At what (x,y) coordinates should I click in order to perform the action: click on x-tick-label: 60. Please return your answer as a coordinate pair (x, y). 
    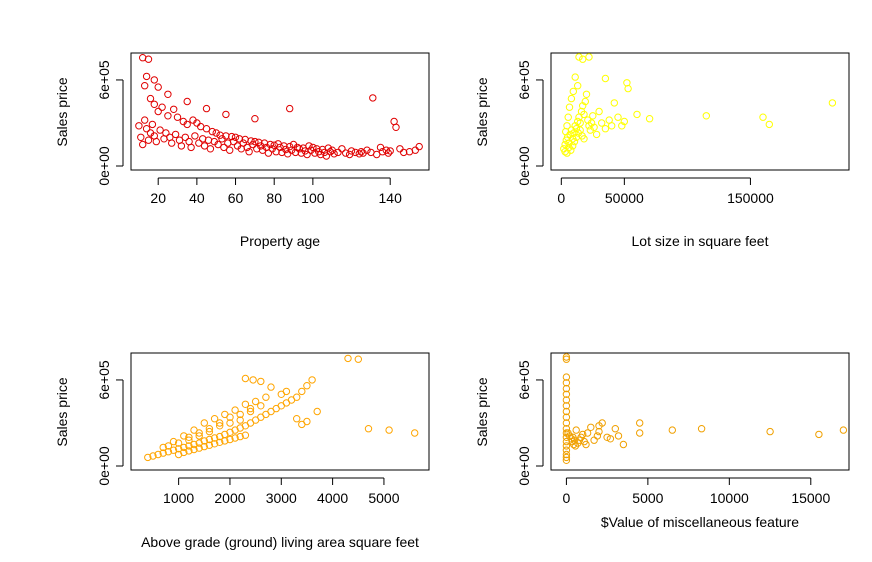
    Looking at the image, I should click on (236, 198).